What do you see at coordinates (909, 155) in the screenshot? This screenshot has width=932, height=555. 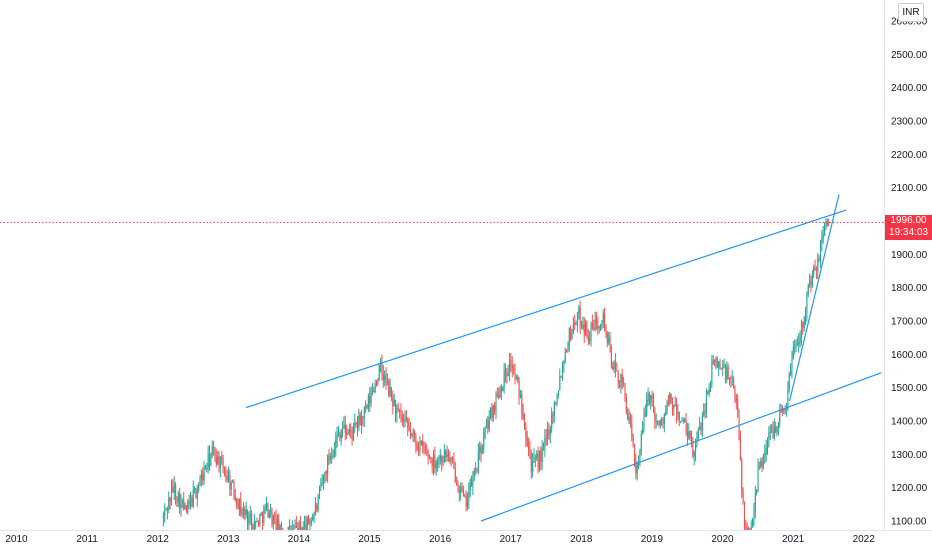 I see `y-tick-label: 2200.00` at bounding box center [909, 155].